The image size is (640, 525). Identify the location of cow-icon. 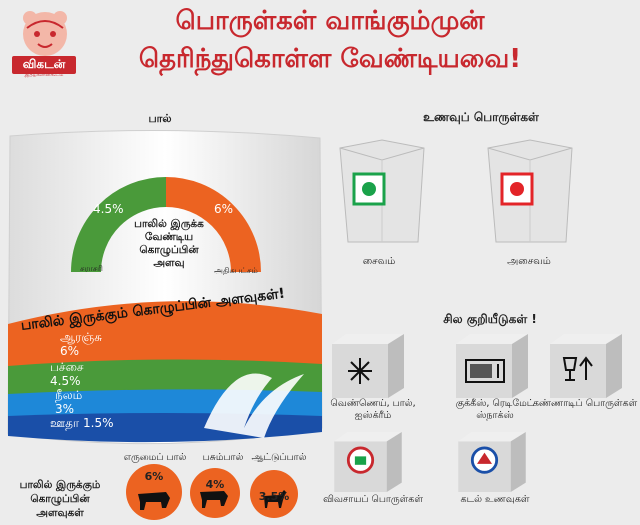
(214, 499).